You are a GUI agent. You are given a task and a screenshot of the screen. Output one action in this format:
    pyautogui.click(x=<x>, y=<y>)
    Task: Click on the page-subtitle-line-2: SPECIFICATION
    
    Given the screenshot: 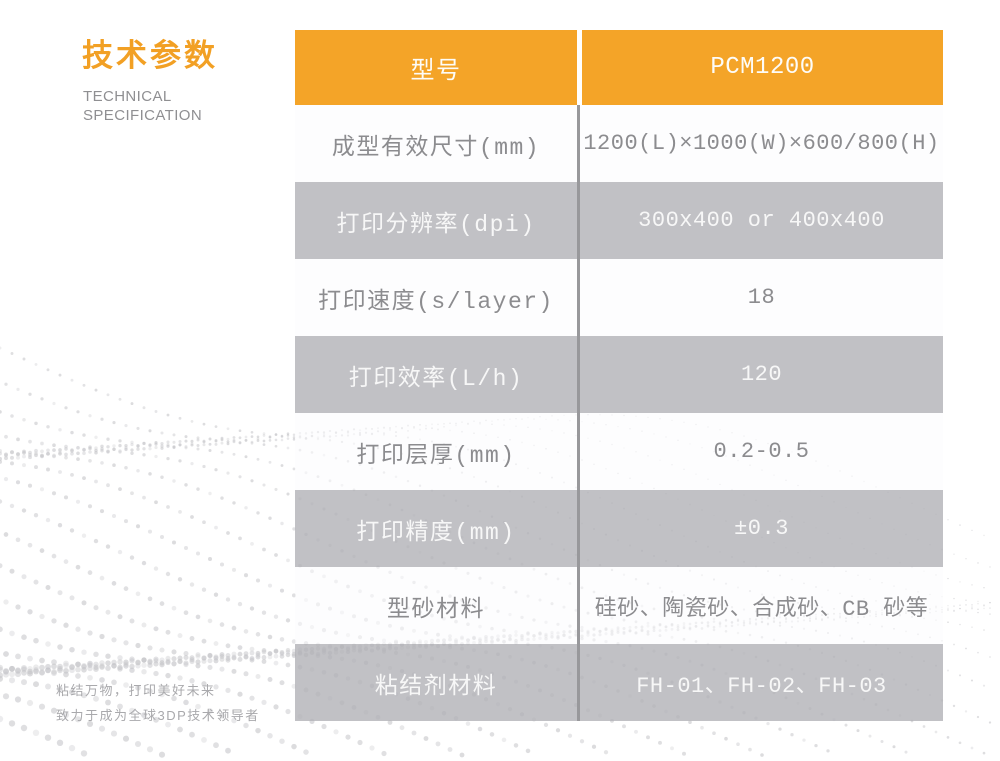 What is the action you would take?
    pyautogui.click(x=143, y=115)
    